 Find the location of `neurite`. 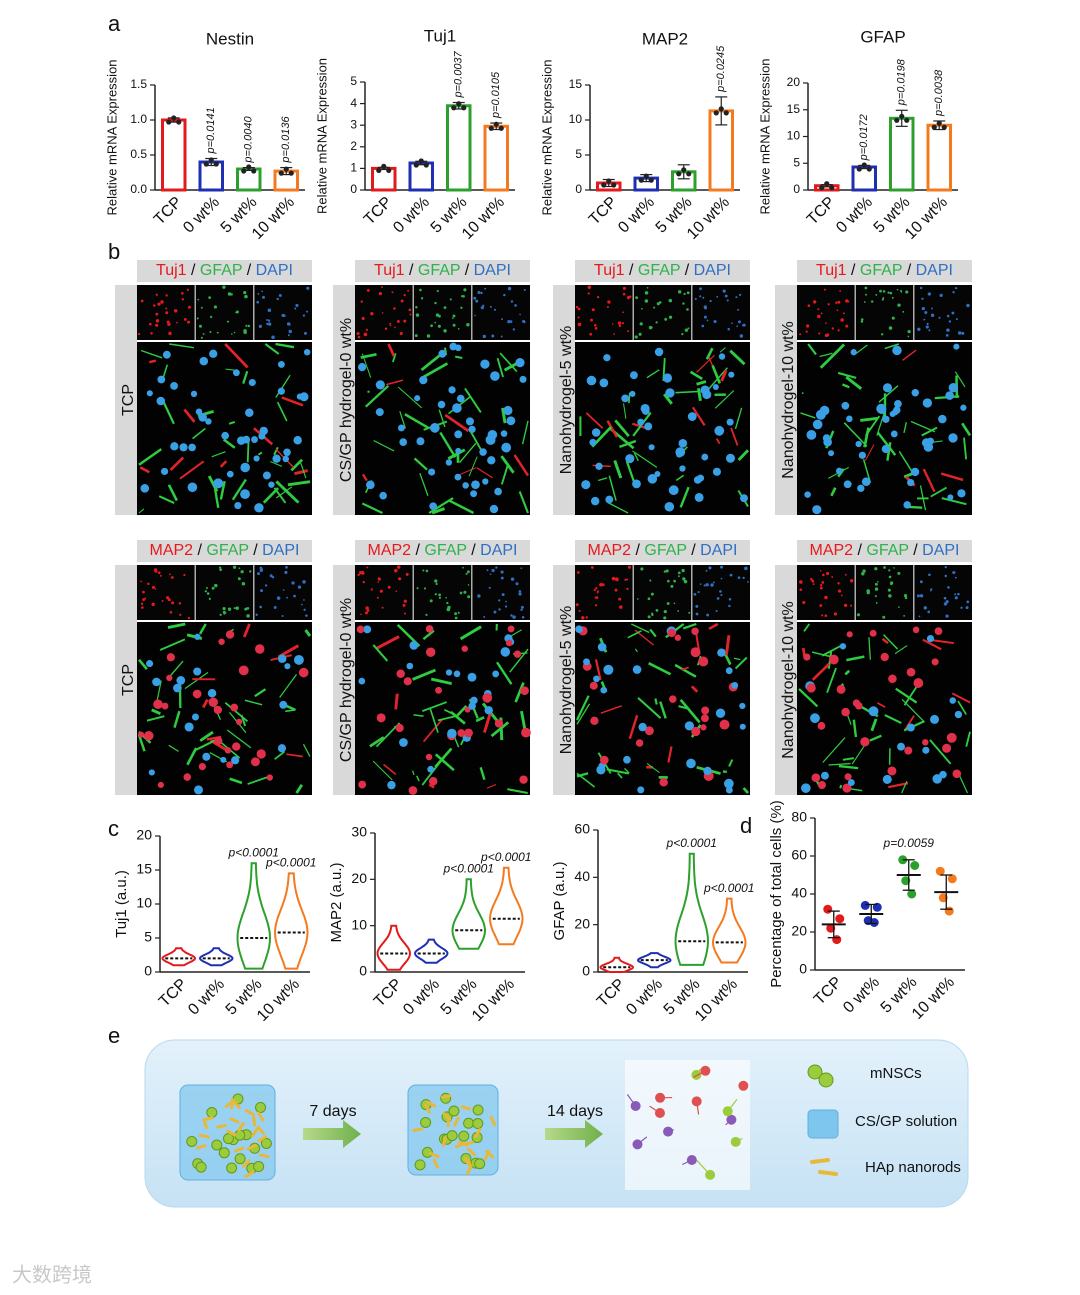

neurite is located at coordinates (698, 1108).